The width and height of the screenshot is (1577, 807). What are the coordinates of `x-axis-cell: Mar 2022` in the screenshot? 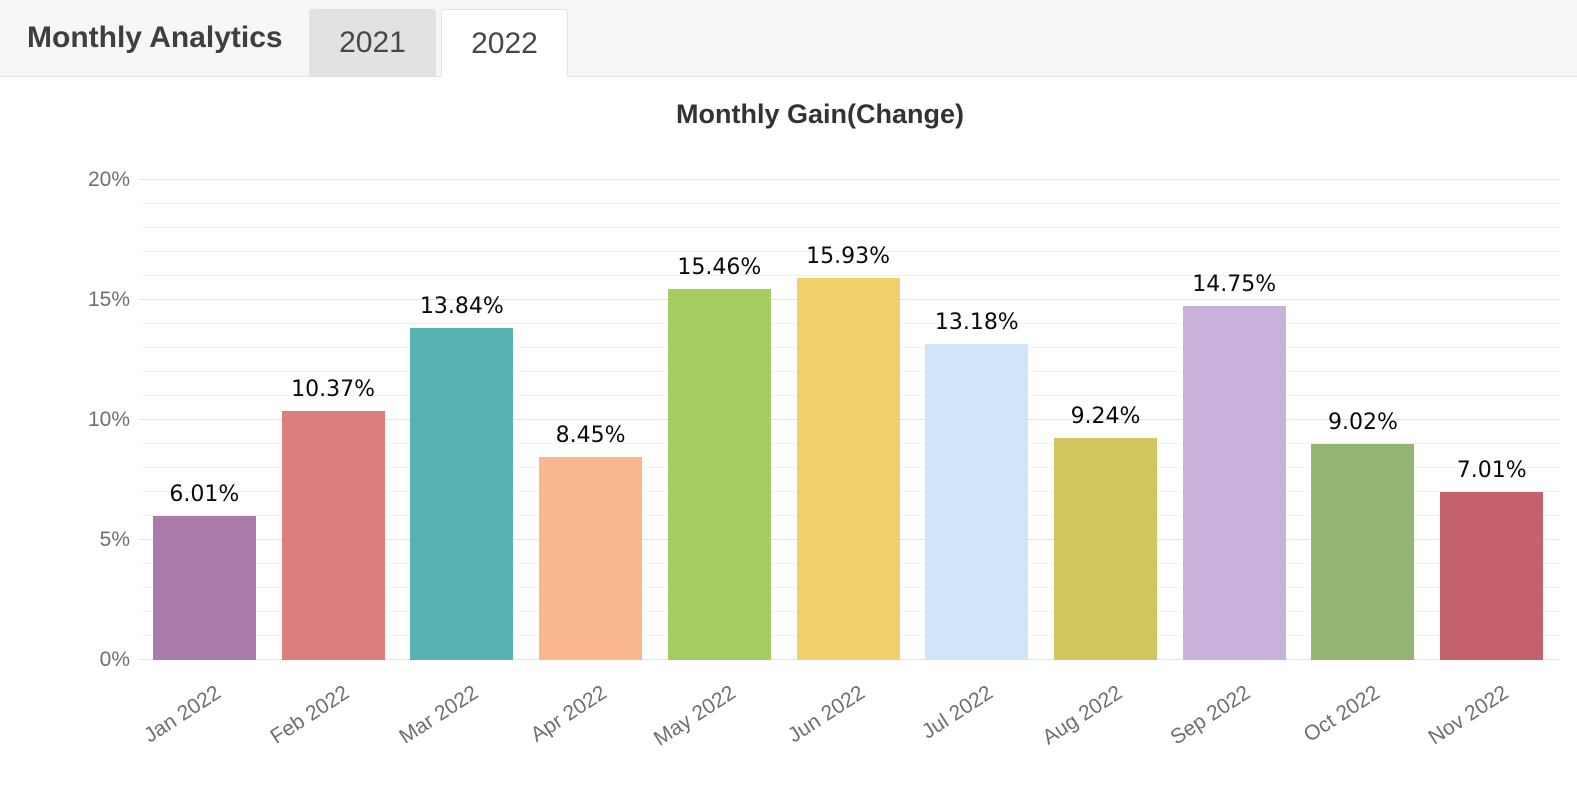 It's located at (460, 733).